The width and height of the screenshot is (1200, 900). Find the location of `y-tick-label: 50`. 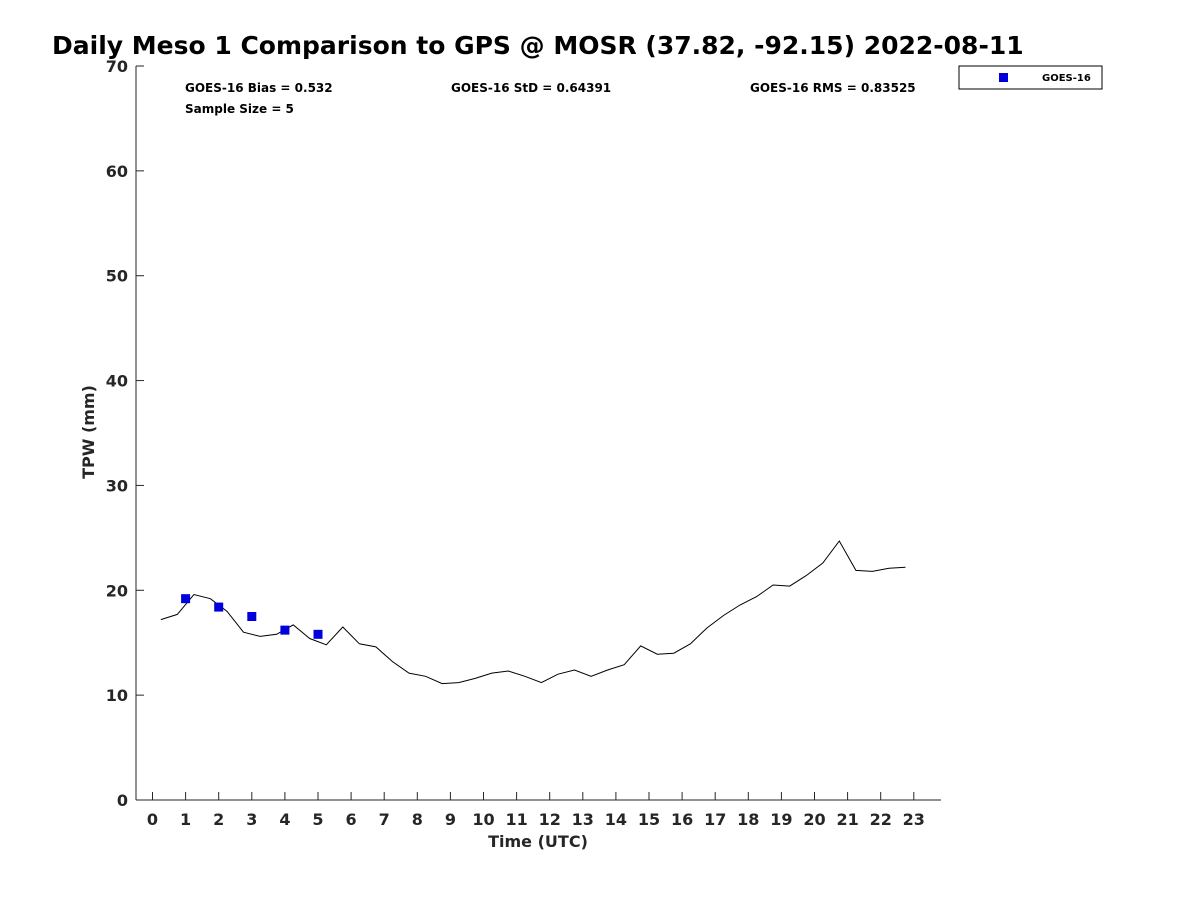

y-tick-label: 50 is located at coordinates (117, 276).